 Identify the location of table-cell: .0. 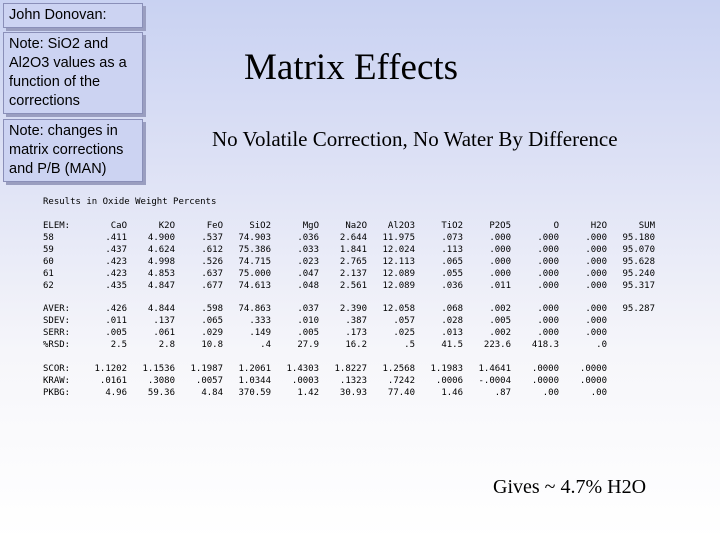
(601, 345).